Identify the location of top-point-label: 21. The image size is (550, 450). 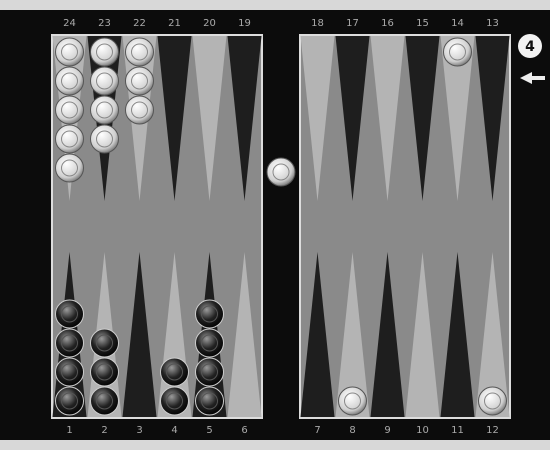
(174, 23).